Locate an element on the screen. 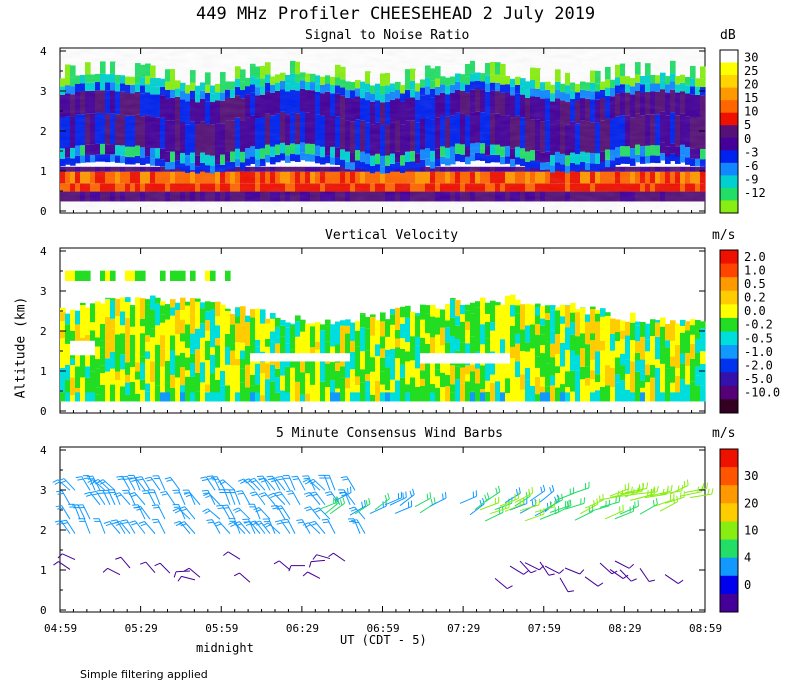  y-tick-label: 3 is located at coordinates (43, 490).